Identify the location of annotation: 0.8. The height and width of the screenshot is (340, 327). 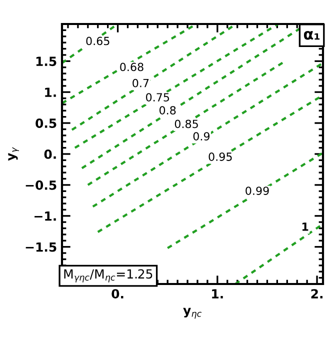
(167, 110).